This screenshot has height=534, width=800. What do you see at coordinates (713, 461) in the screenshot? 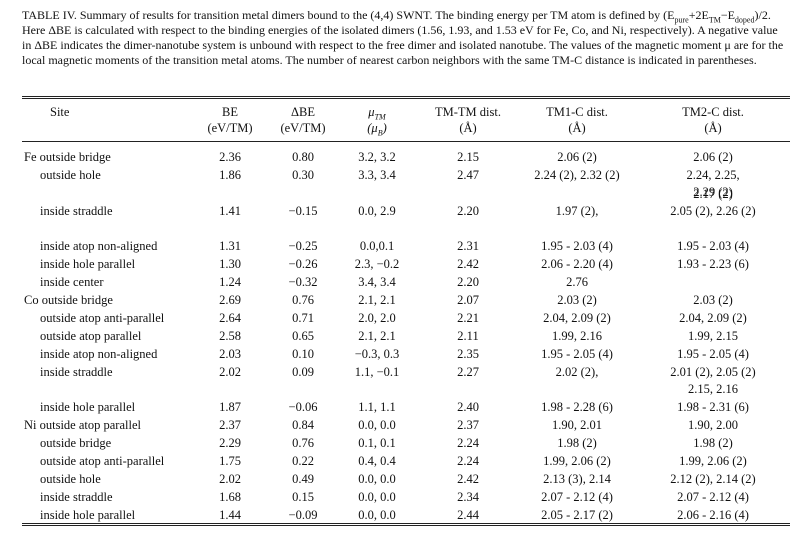
I see `tm2-c-dist-cell: 1.99, 2.06 (2)` at bounding box center [713, 461].